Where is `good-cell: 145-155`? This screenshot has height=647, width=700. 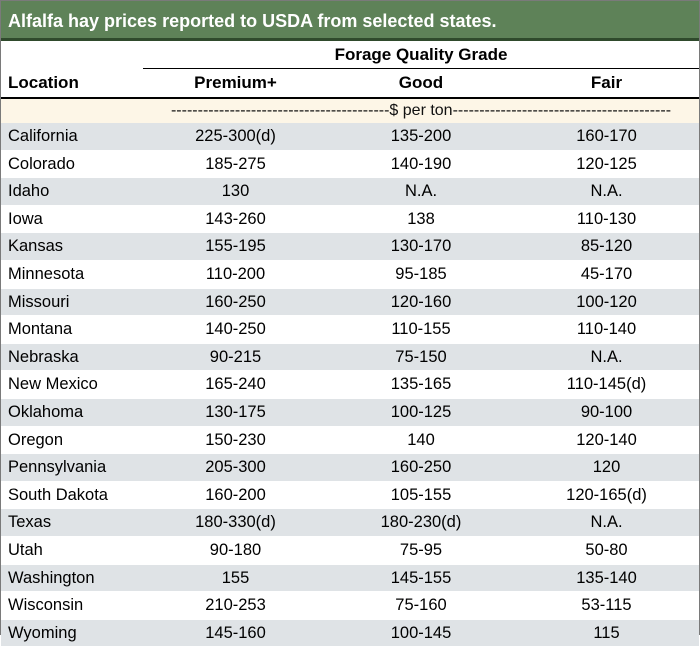 good-cell: 145-155 is located at coordinates (421, 578).